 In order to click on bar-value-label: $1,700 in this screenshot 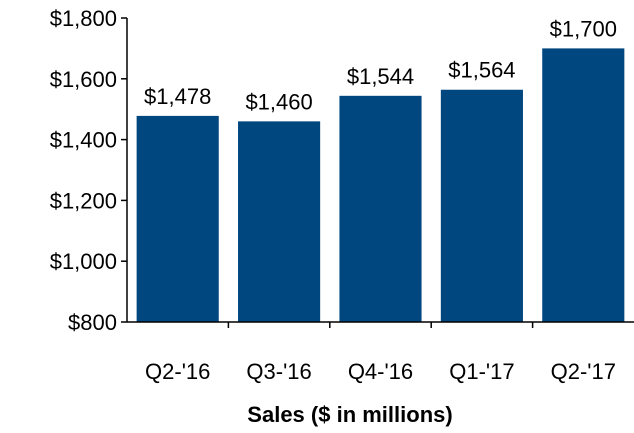, I will do `click(583, 28)`.